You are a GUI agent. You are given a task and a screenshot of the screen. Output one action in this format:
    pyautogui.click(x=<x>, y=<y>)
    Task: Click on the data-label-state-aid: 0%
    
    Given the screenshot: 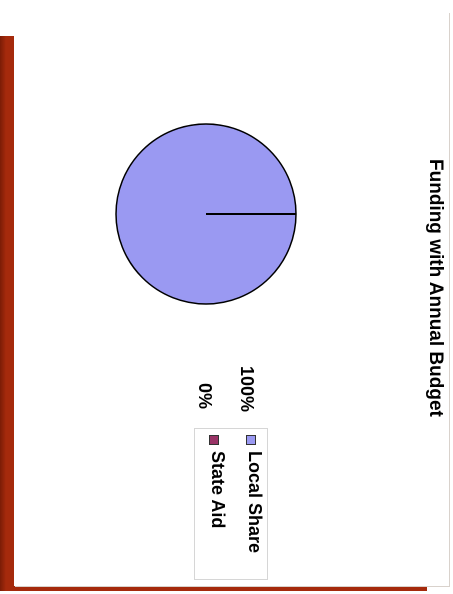 What is the action you would take?
    pyautogui.click(x=205, y=396)
    